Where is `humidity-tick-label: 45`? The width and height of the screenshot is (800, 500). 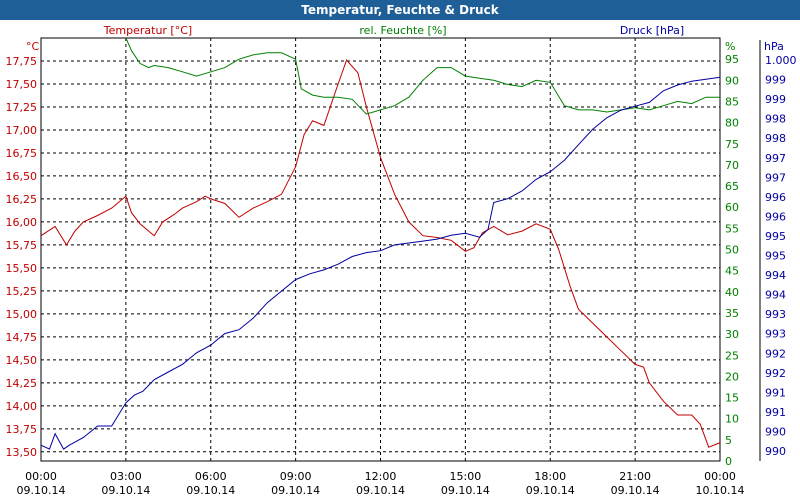
humidity-tick-label: 45 is located at coordinates (732, 271).